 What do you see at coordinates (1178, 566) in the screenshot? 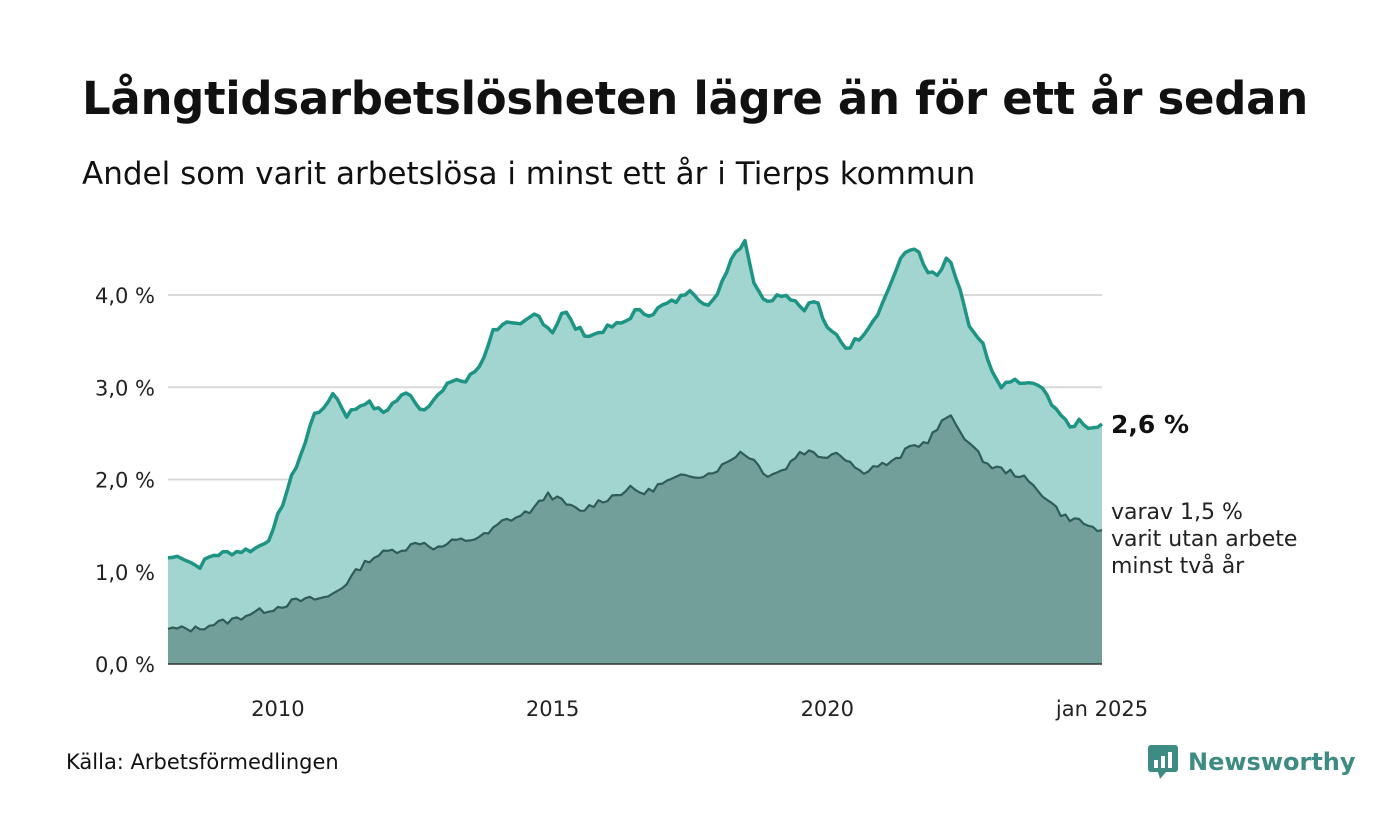
I see `annotation-line: minst två år` at bounding box center [1178, 566].